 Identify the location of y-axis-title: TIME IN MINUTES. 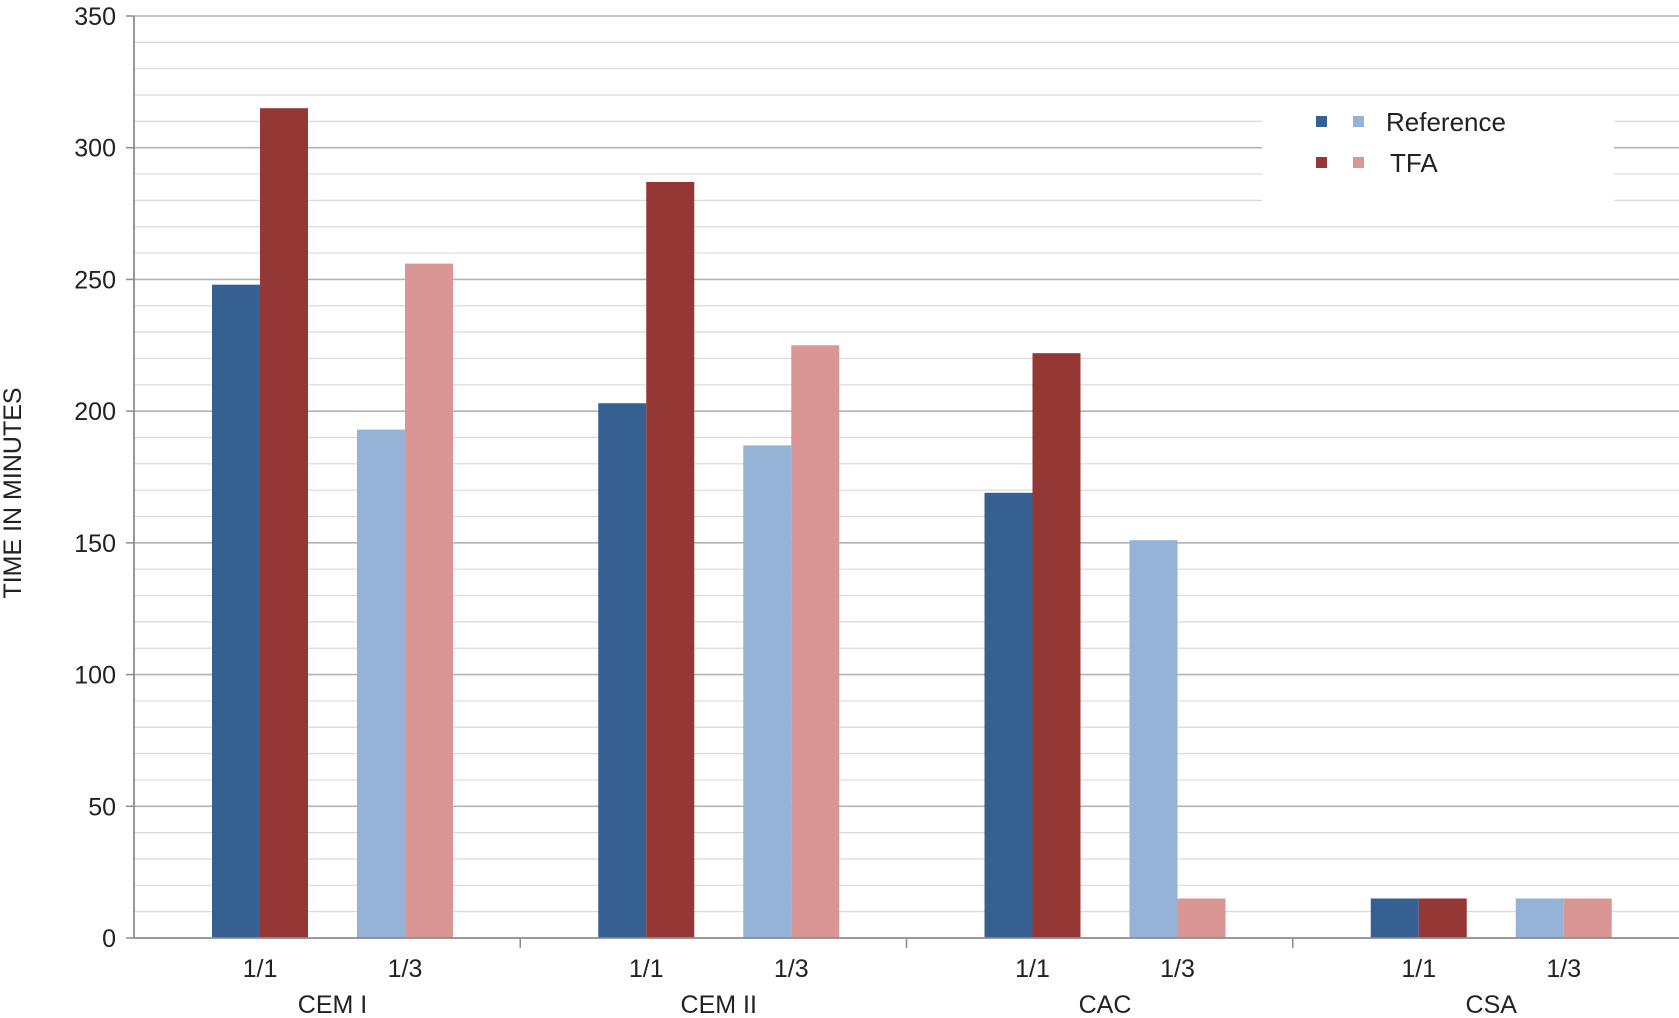
(13, 492).